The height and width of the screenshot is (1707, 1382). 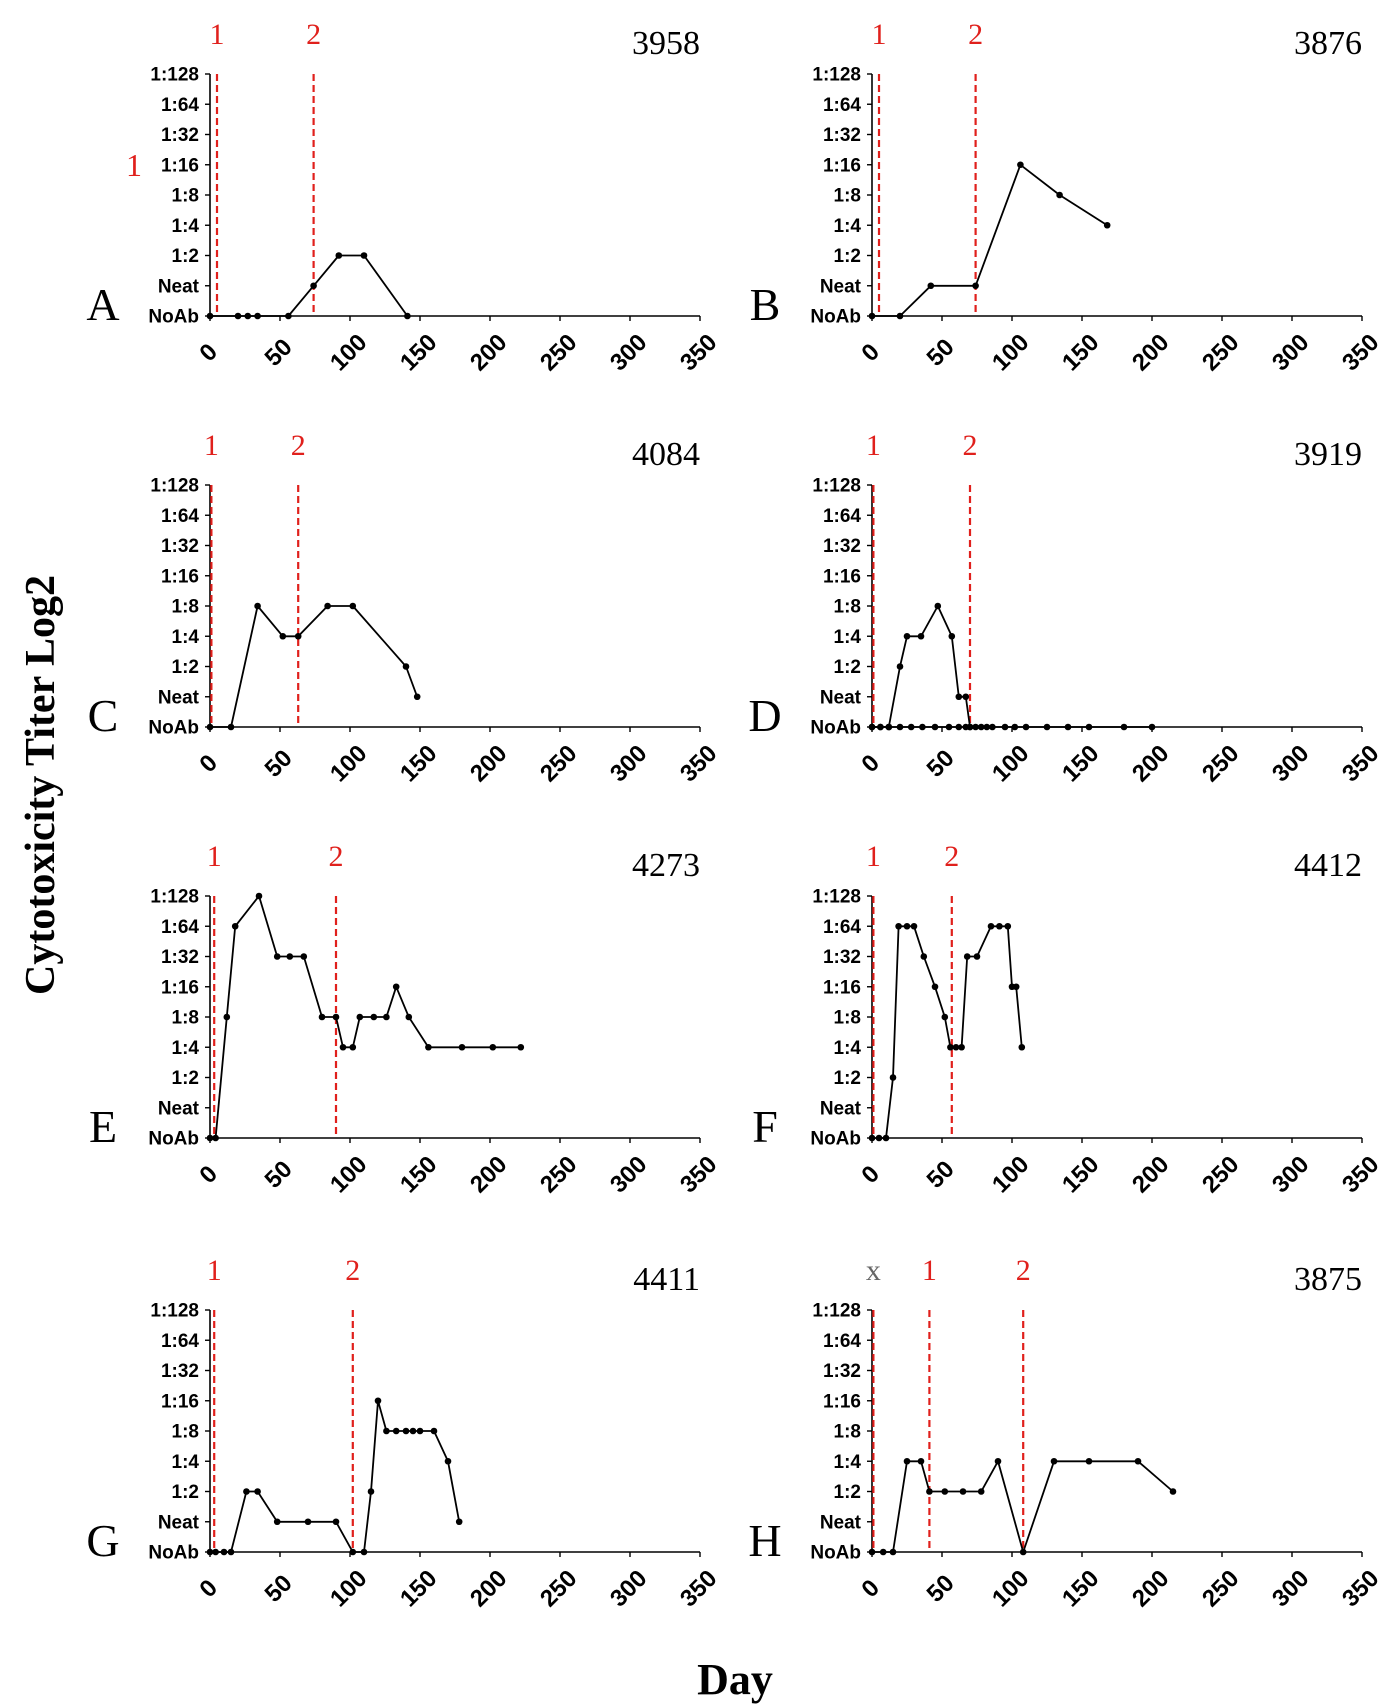 What do you see at coordinates (698, 1588) in the screenshot?
I see `x-tick-label-g: 350` at bounding box center [698, 1588].